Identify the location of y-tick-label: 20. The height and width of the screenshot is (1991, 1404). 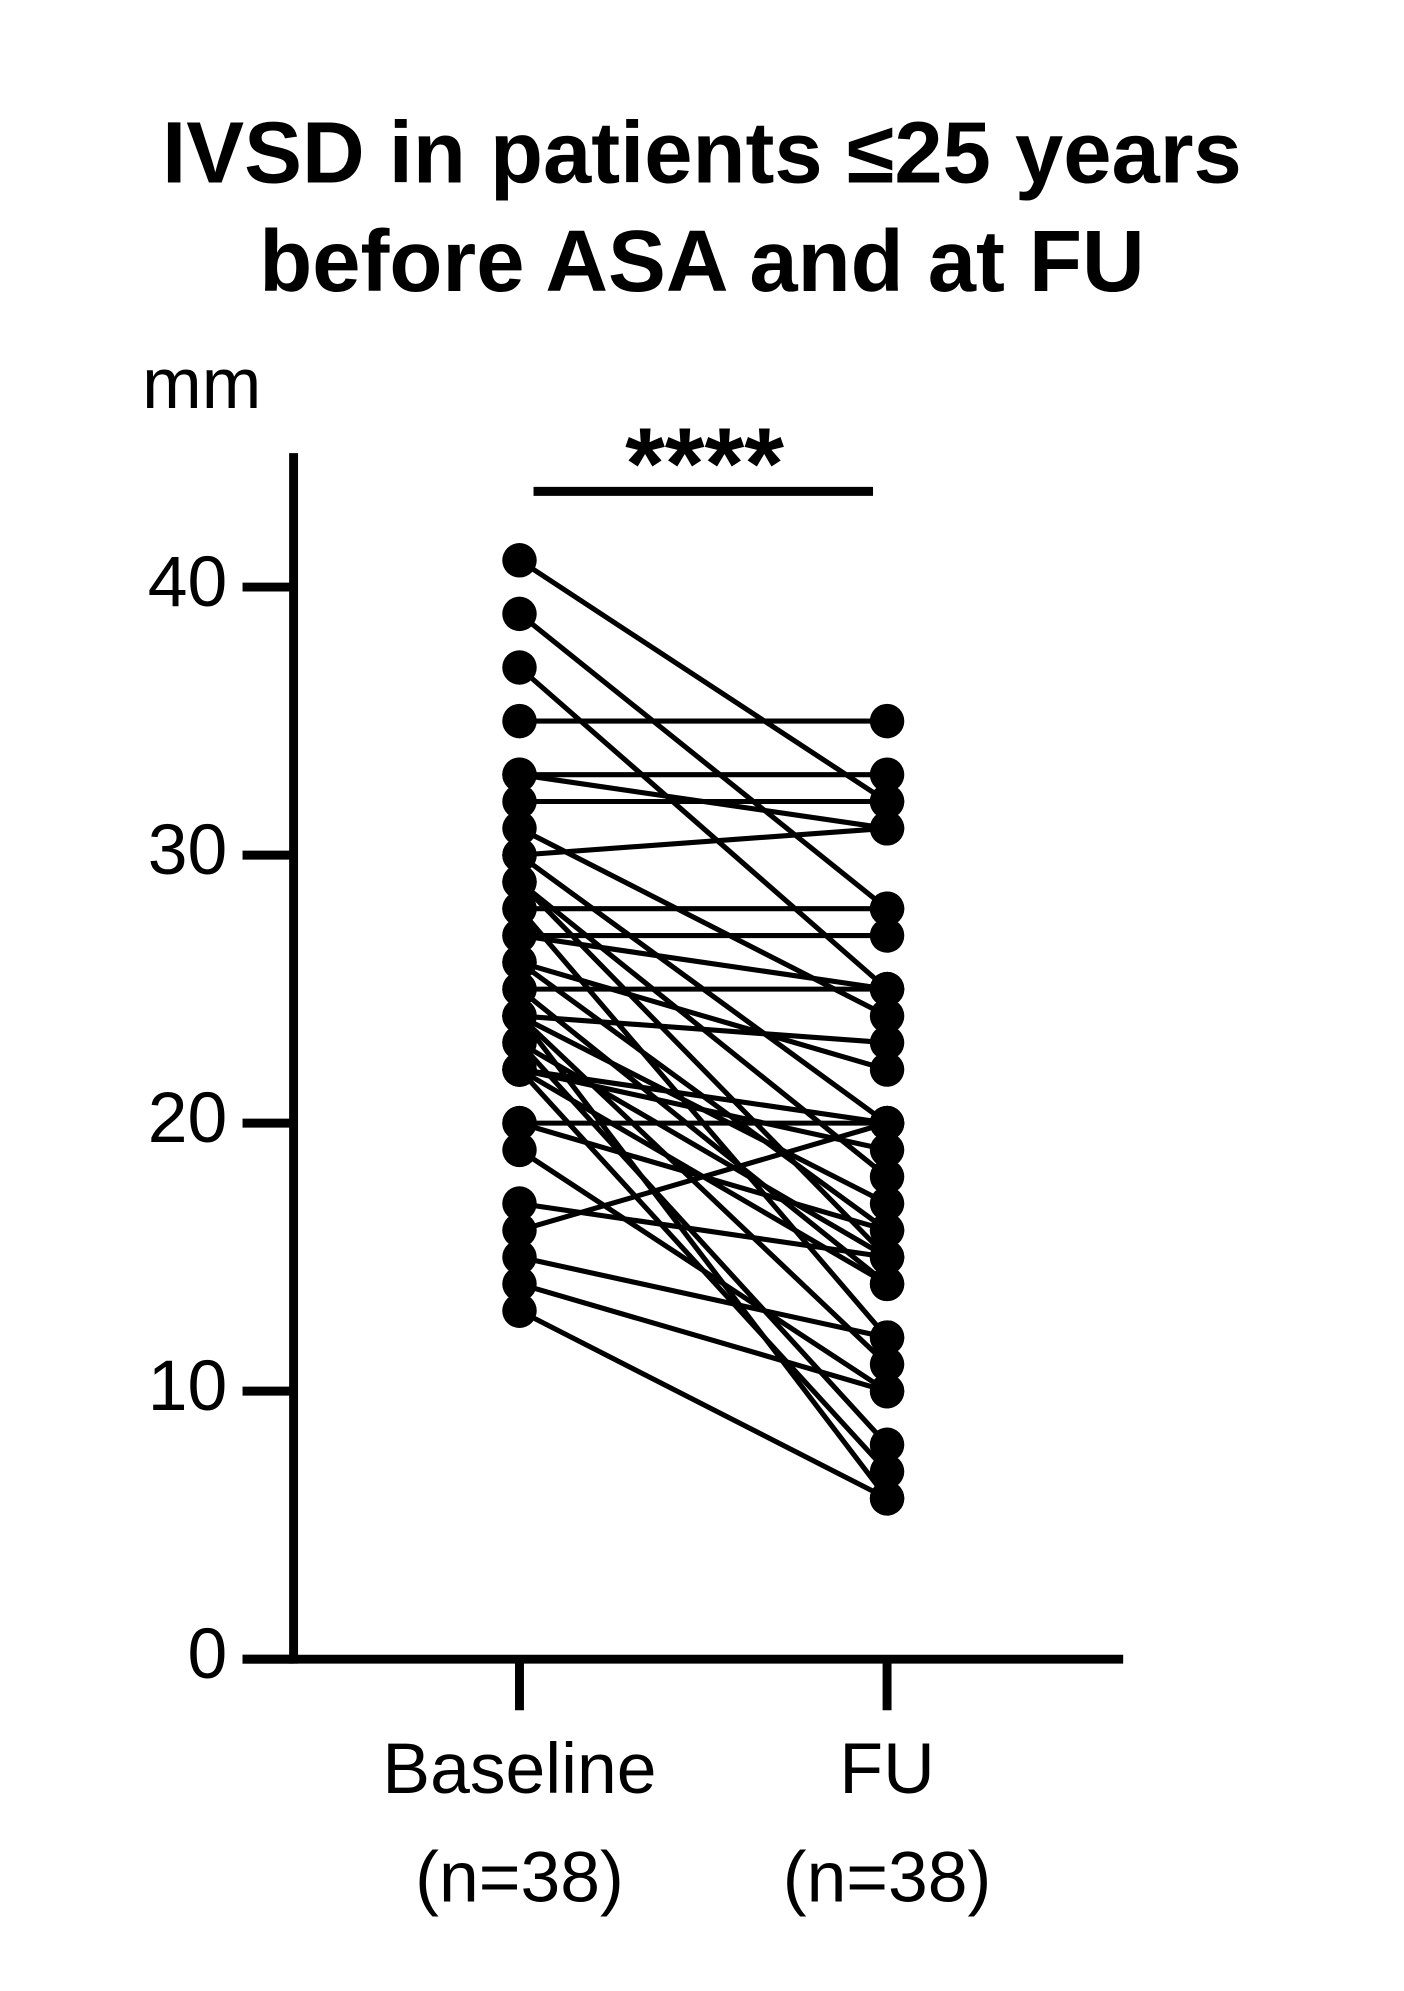
(188, 1118).